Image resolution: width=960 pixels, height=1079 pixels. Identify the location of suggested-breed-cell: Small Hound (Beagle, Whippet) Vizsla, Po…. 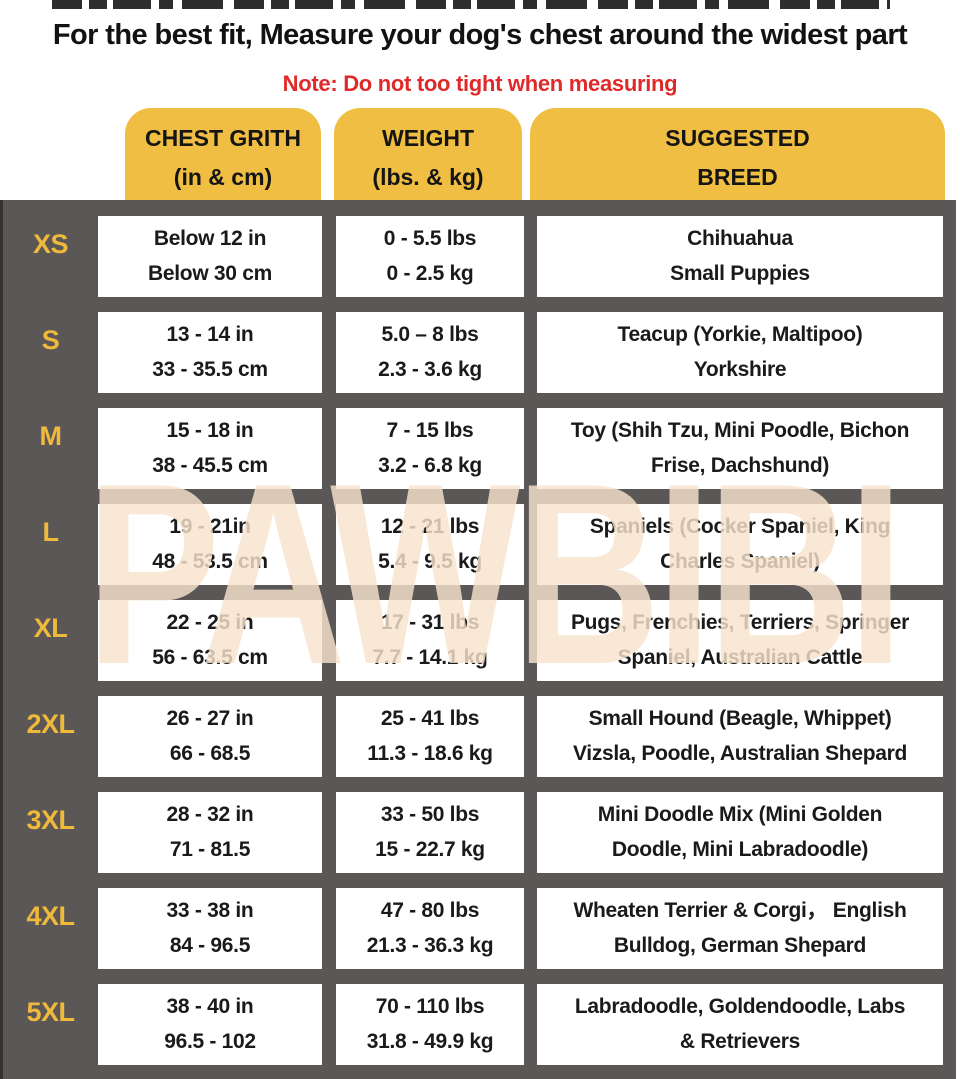
(740, 736).